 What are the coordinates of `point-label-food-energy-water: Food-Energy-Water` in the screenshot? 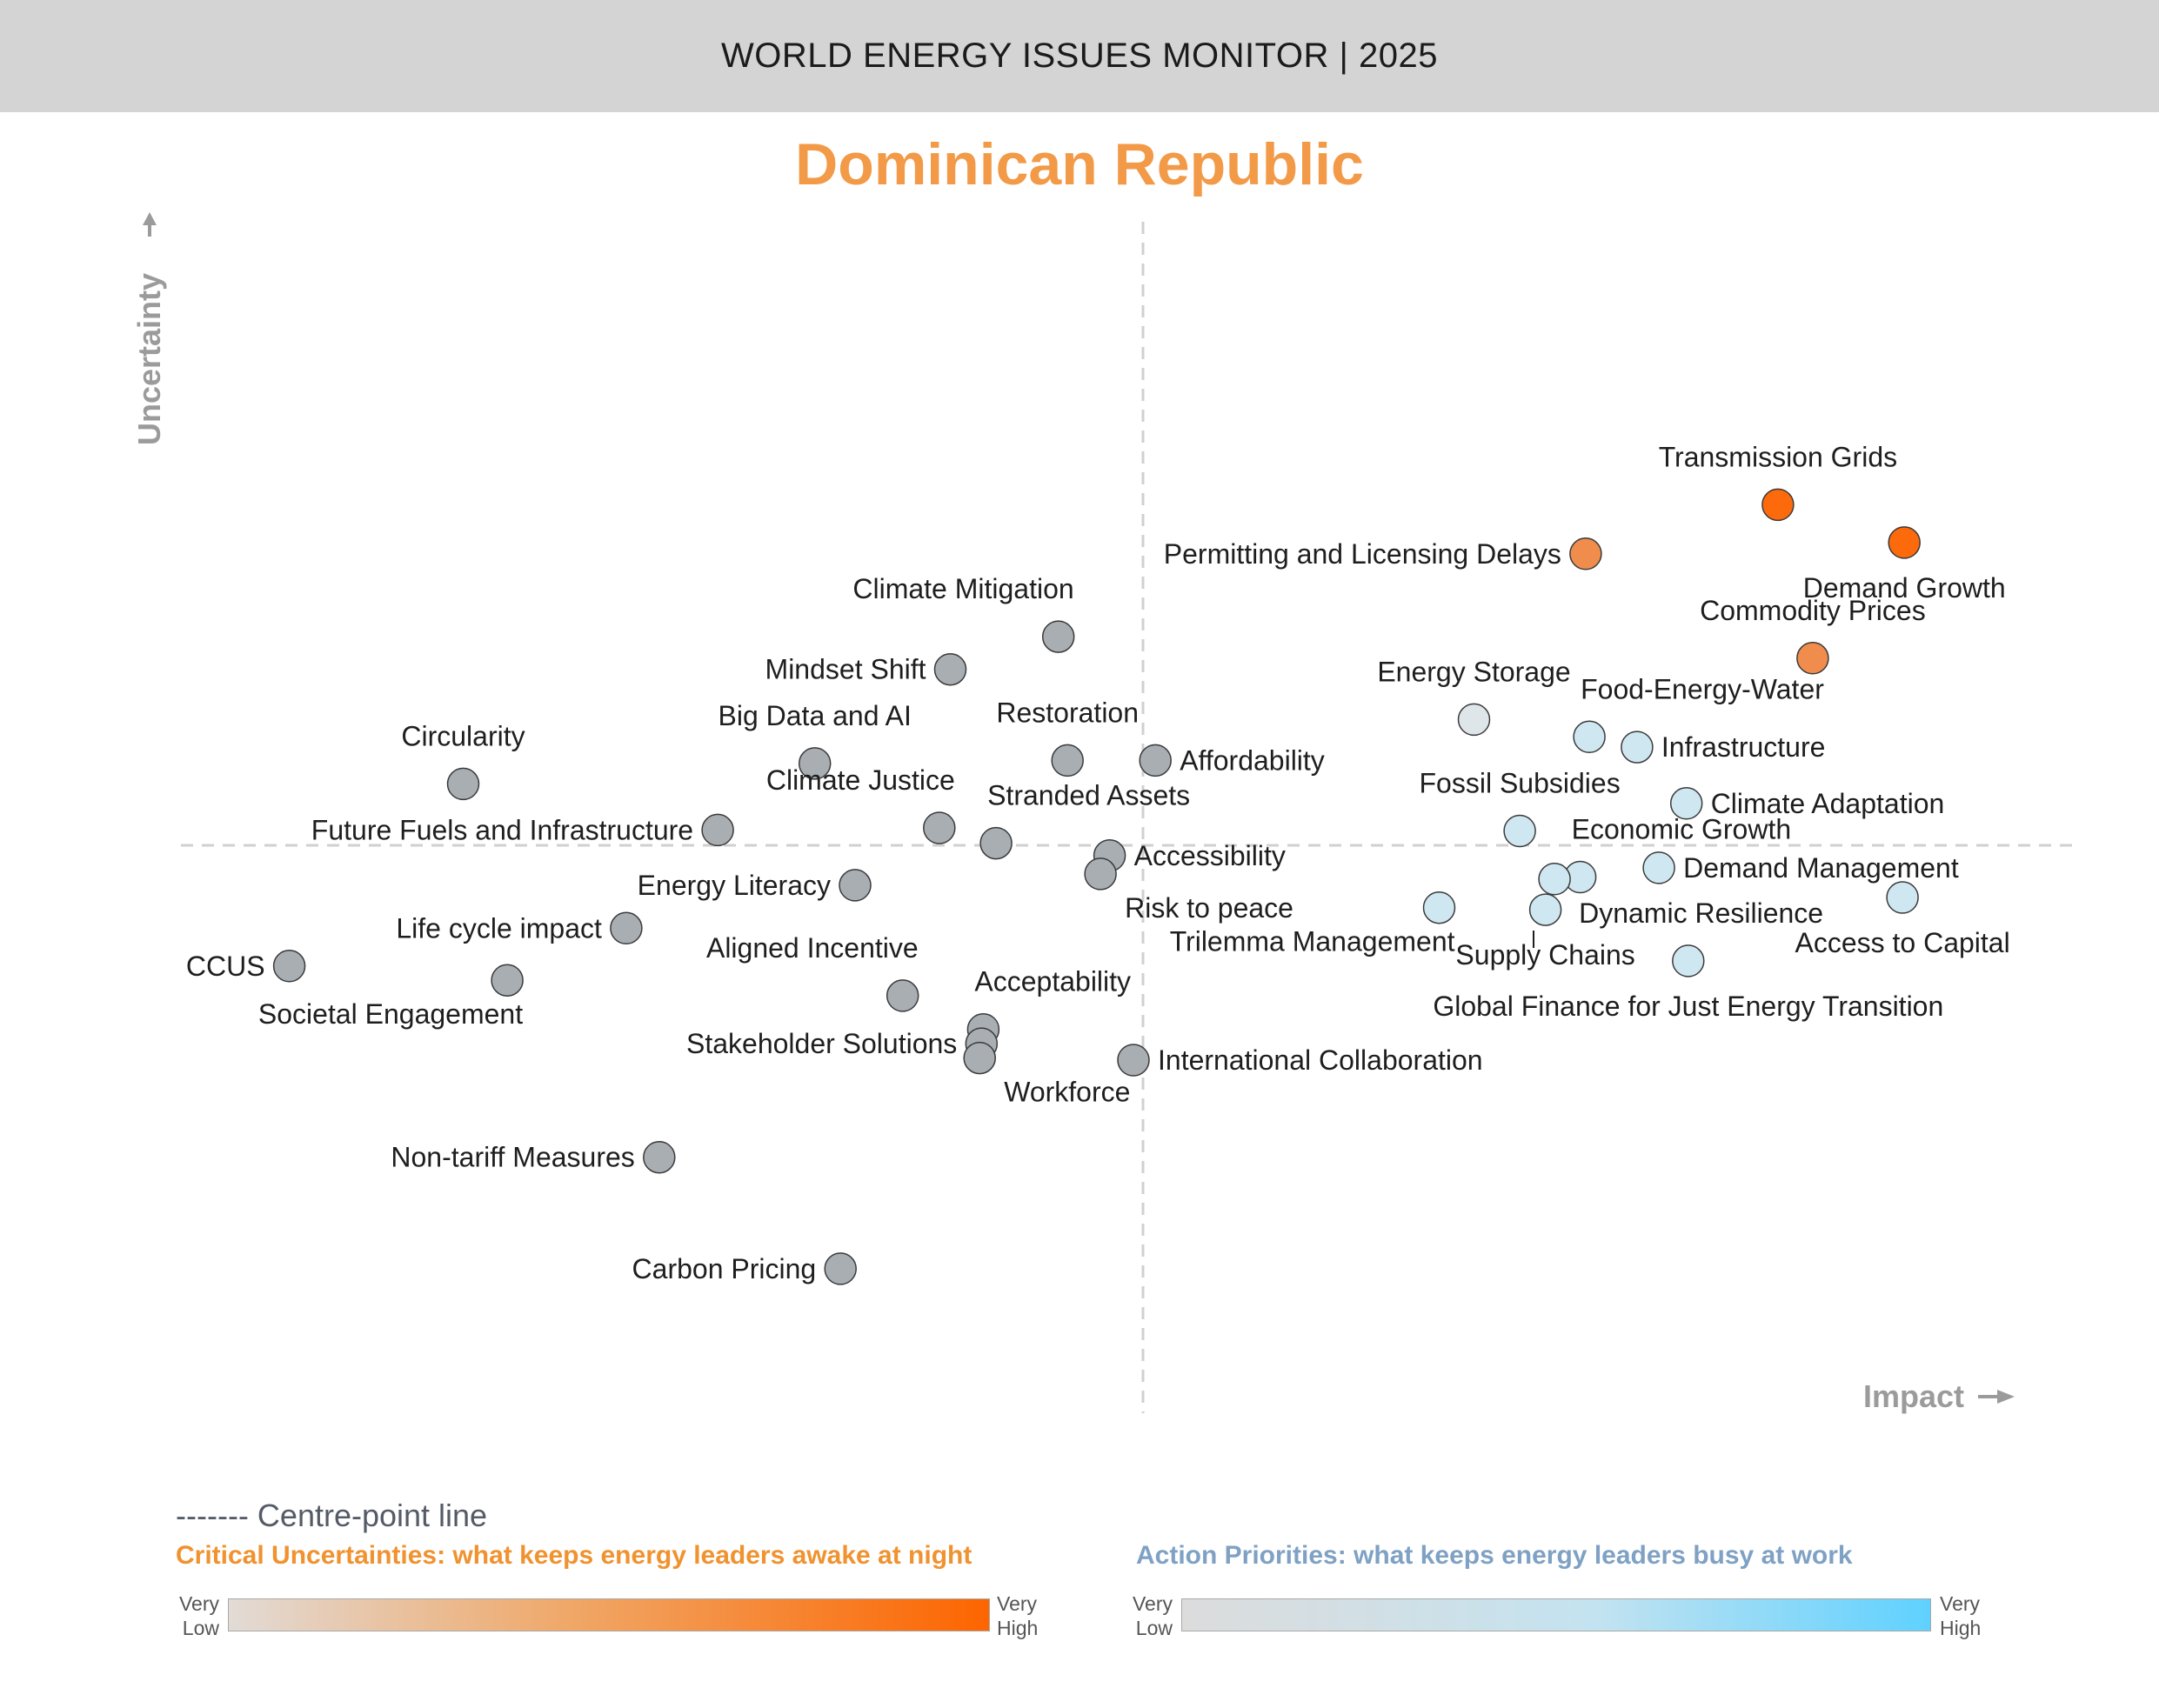 It's located at (1702, 688).